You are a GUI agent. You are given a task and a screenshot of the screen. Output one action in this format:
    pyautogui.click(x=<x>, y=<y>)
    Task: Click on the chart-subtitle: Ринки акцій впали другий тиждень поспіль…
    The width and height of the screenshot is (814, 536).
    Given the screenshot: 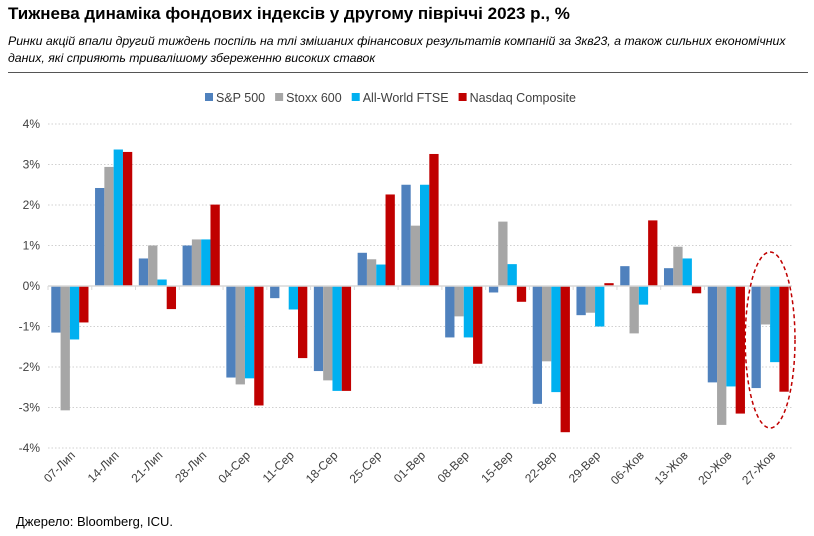 What is the action you would take?
    pyautogui.click(x=397, y=49)
    